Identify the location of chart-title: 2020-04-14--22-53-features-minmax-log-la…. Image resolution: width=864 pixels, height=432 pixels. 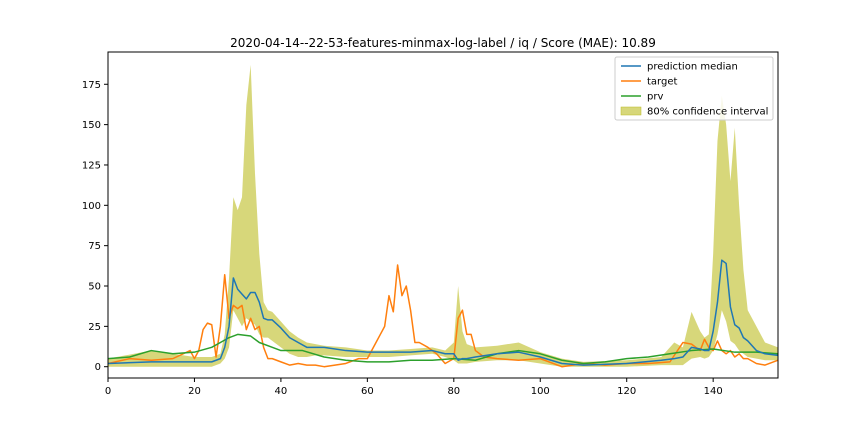
(443, 43).